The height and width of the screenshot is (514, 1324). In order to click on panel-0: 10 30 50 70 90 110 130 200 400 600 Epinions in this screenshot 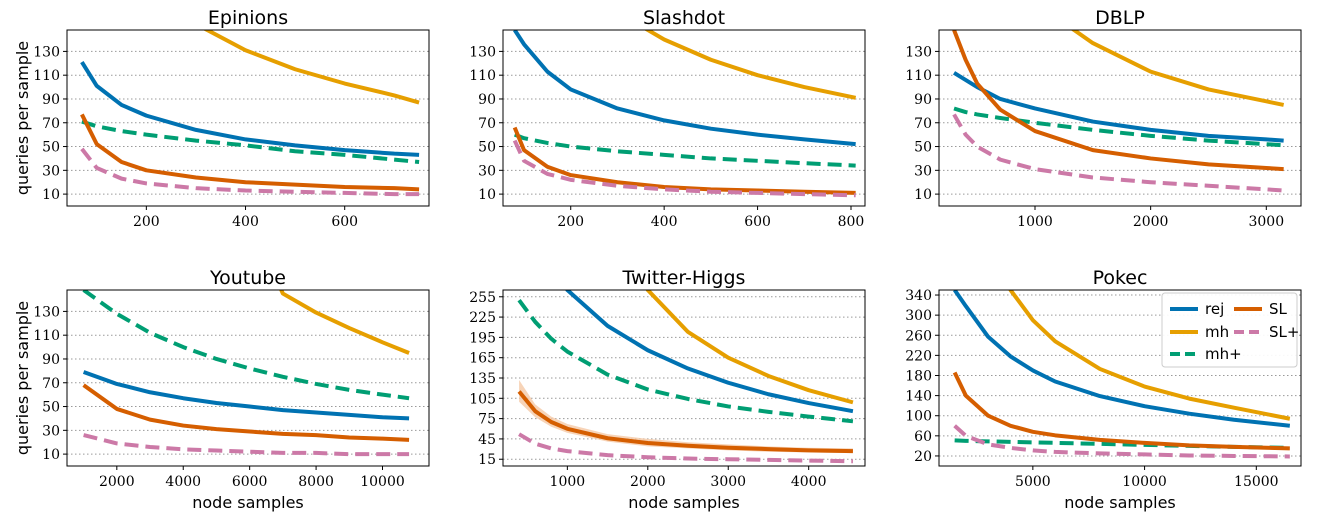, I will do `click(231, 118)`.